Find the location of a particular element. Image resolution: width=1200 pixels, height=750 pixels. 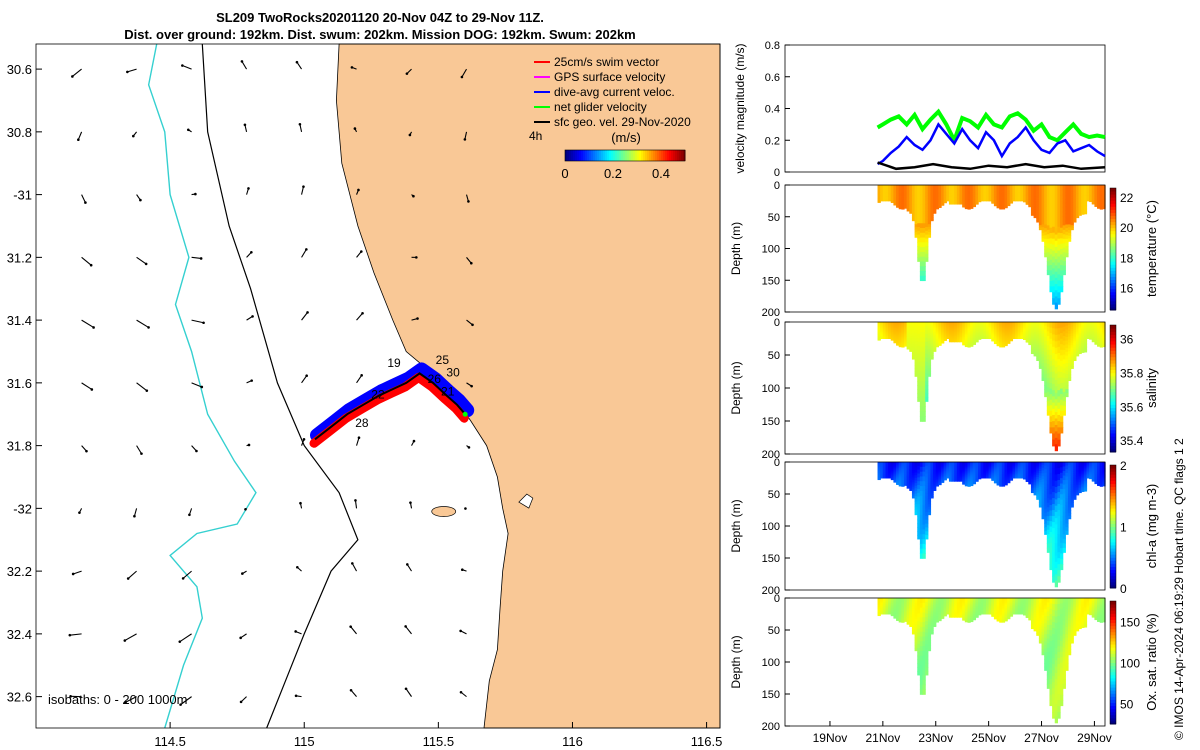

sfc-vector-head is located at coordinates (306, 249).